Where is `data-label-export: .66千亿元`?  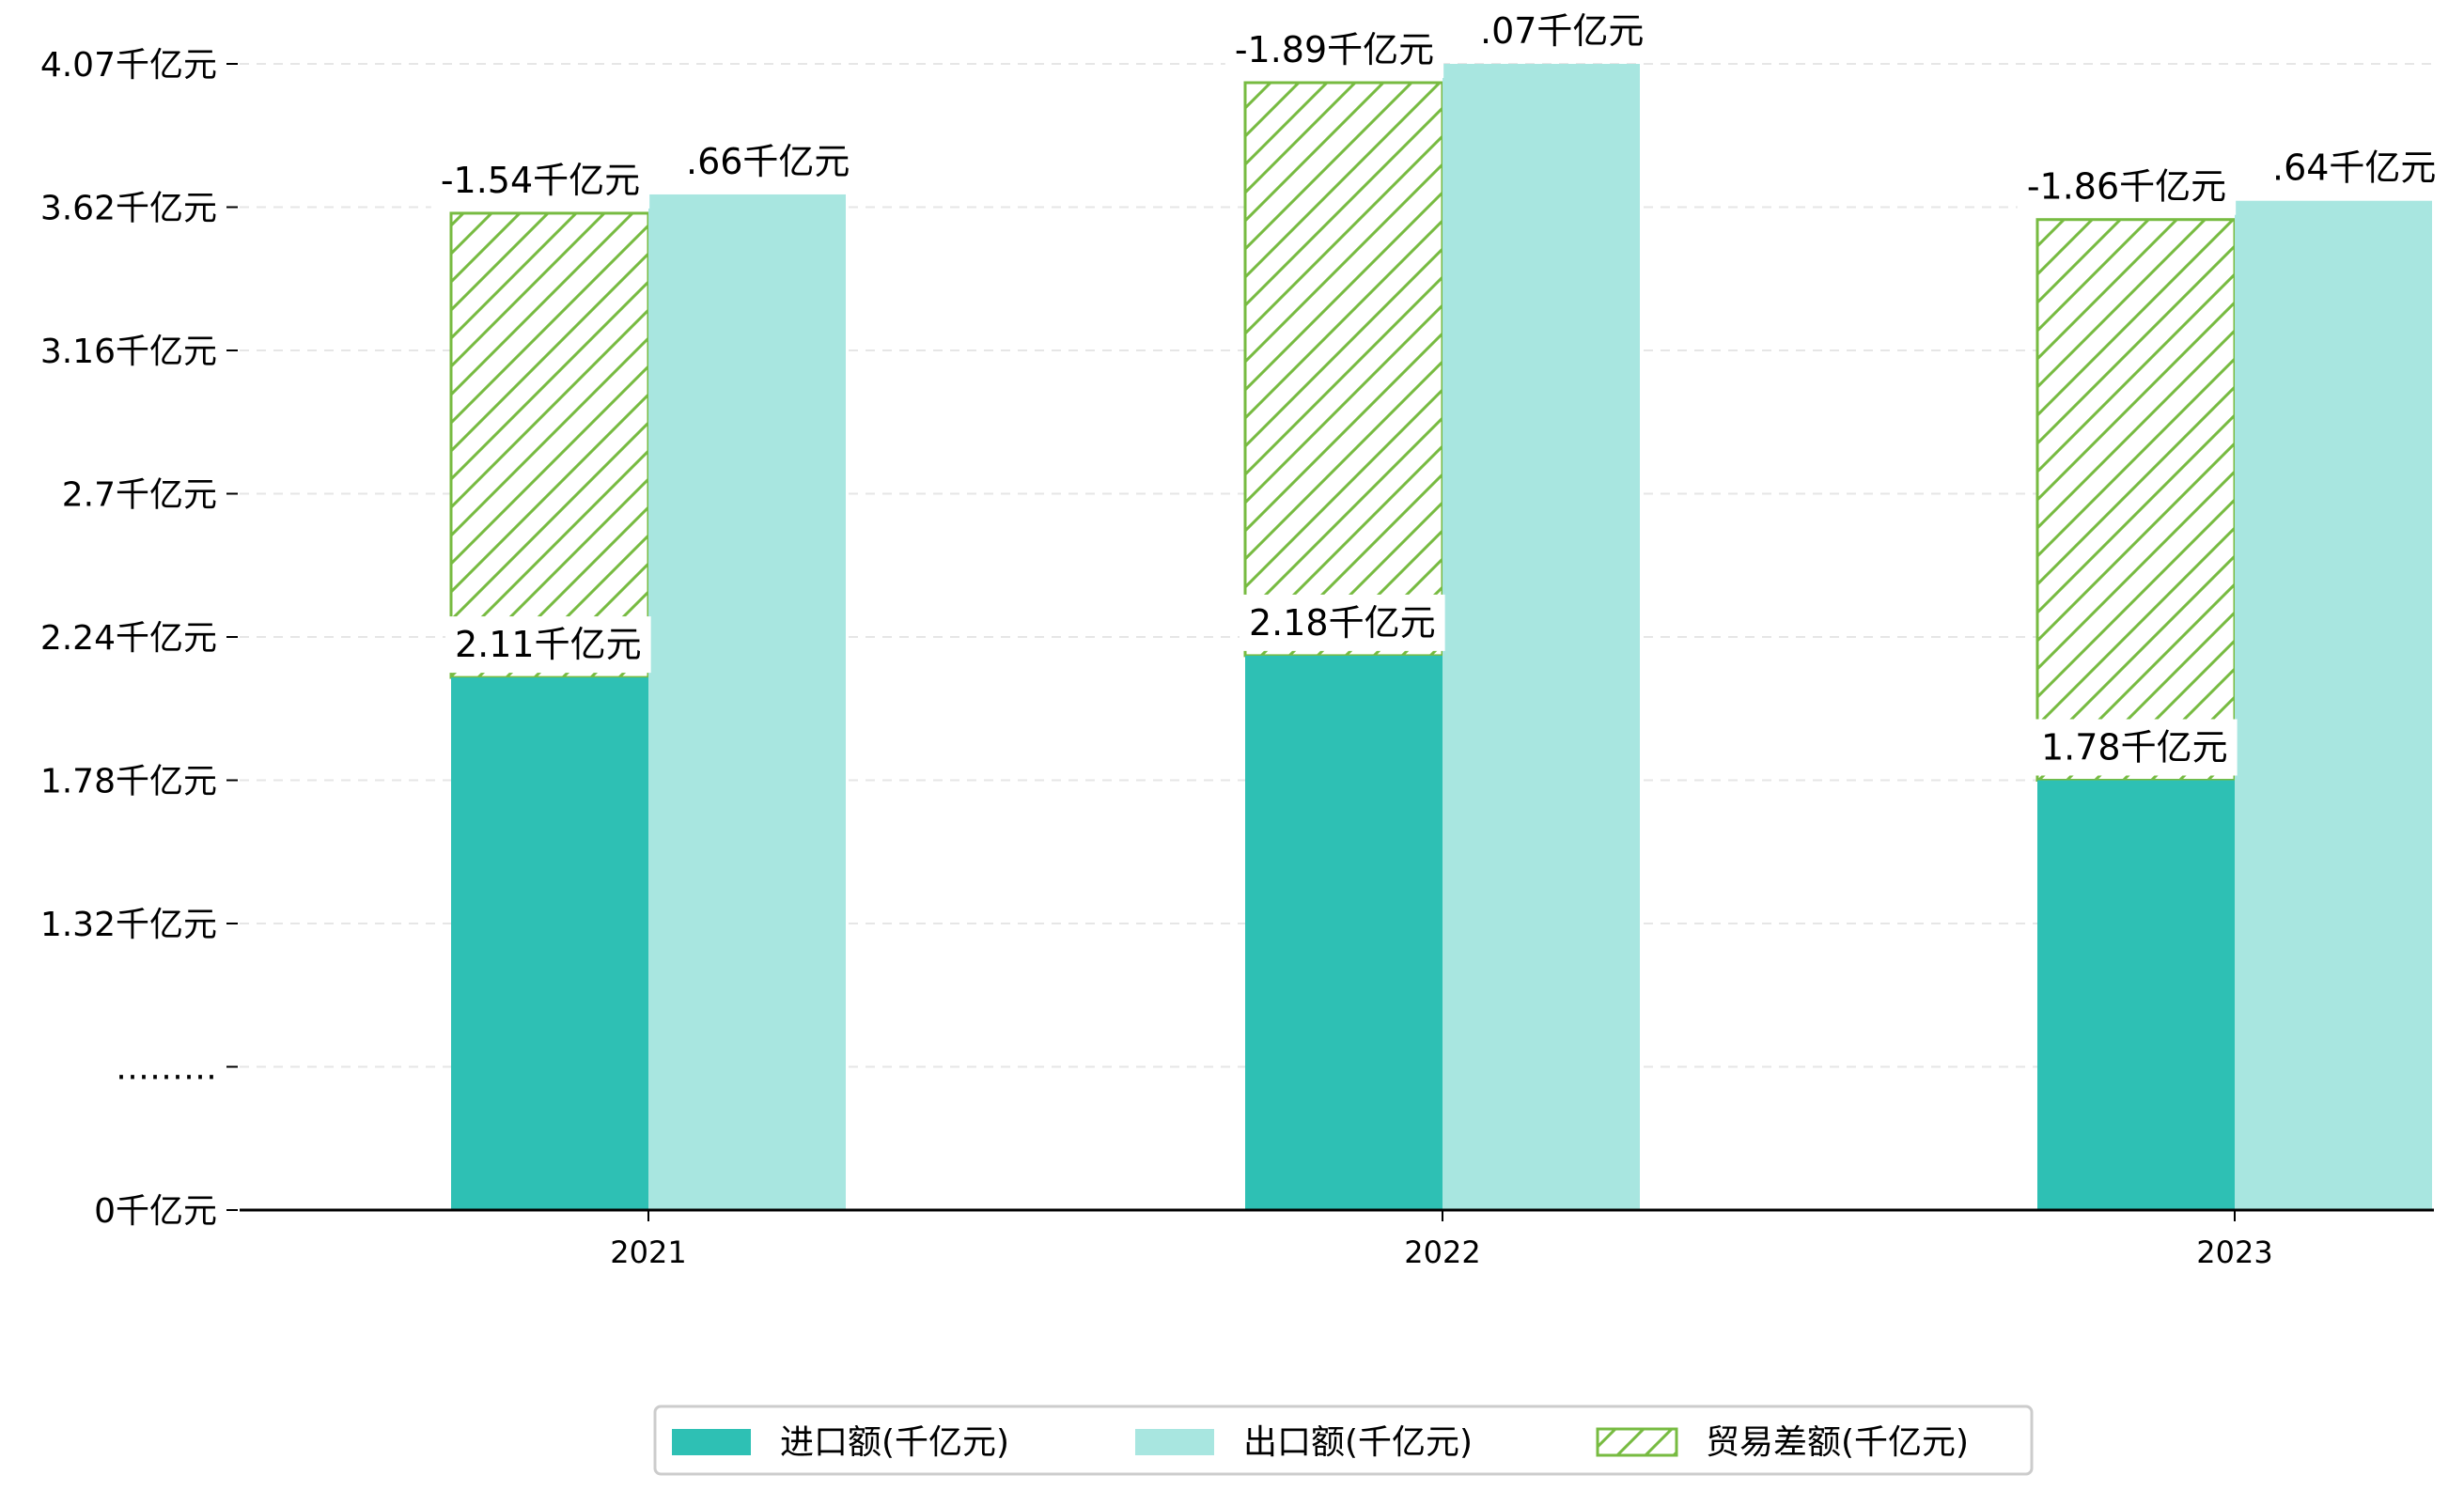 data-label-export: .66千亿元 is located at coordinates (768, 161).